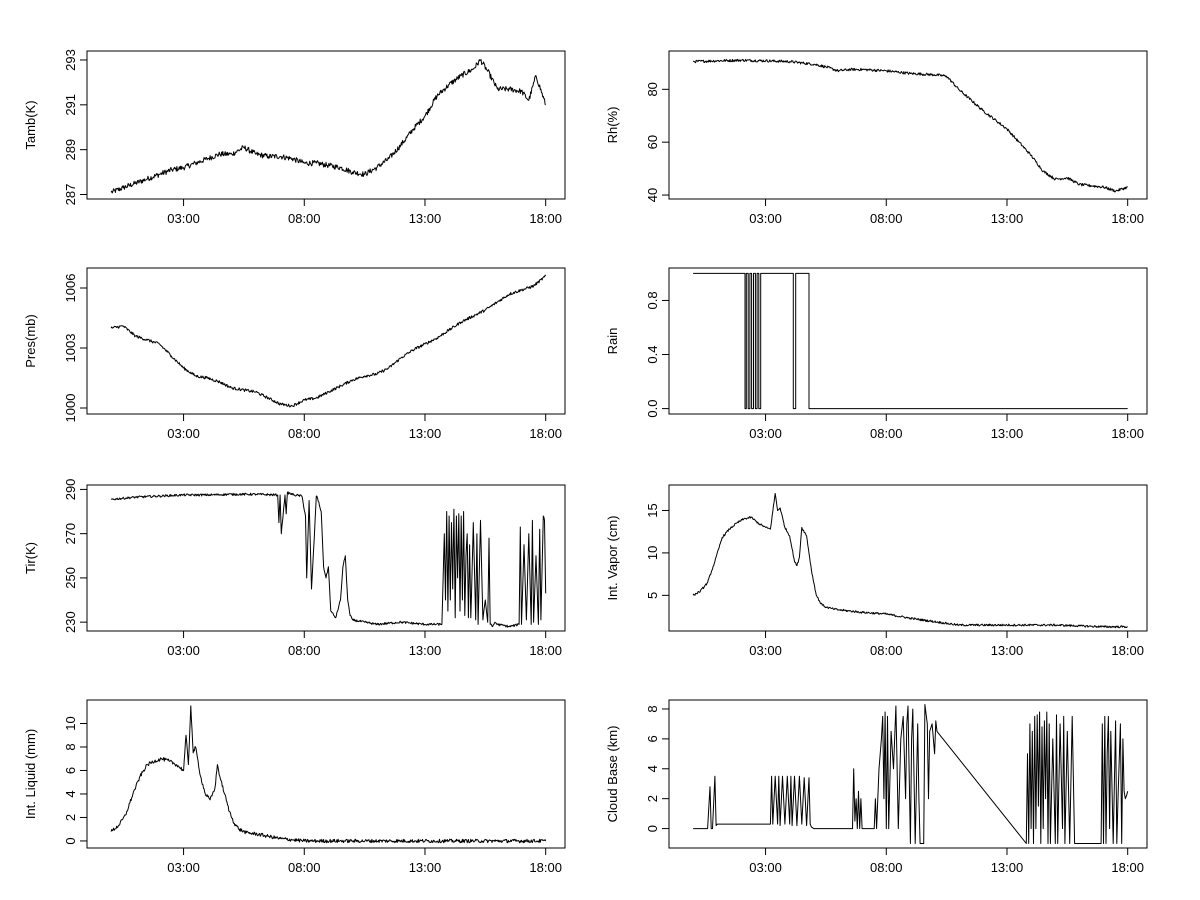 This screenshot has width=1200, height=900. I want to click on y-axis-label: Int. Vapor (cm), so click(612, 557).